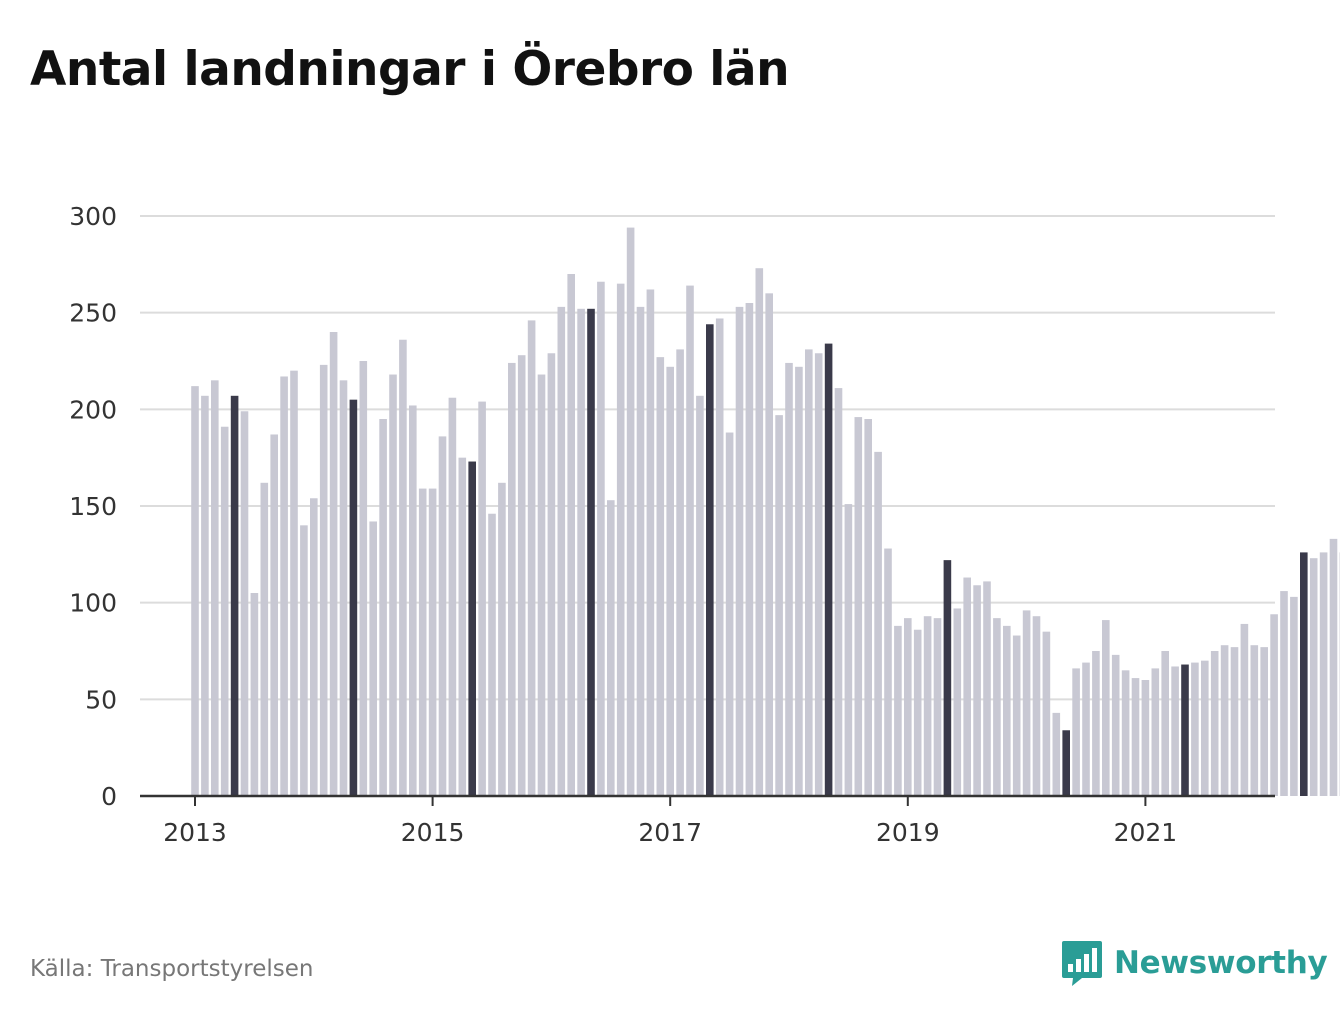 The height and width of the screenshot is (1020, 1340). What do you see at coordinates (670, 821) in the screenshot?
I see `x-axis-ticks: 201320152017201920212023` at bounding box center [670, 821].